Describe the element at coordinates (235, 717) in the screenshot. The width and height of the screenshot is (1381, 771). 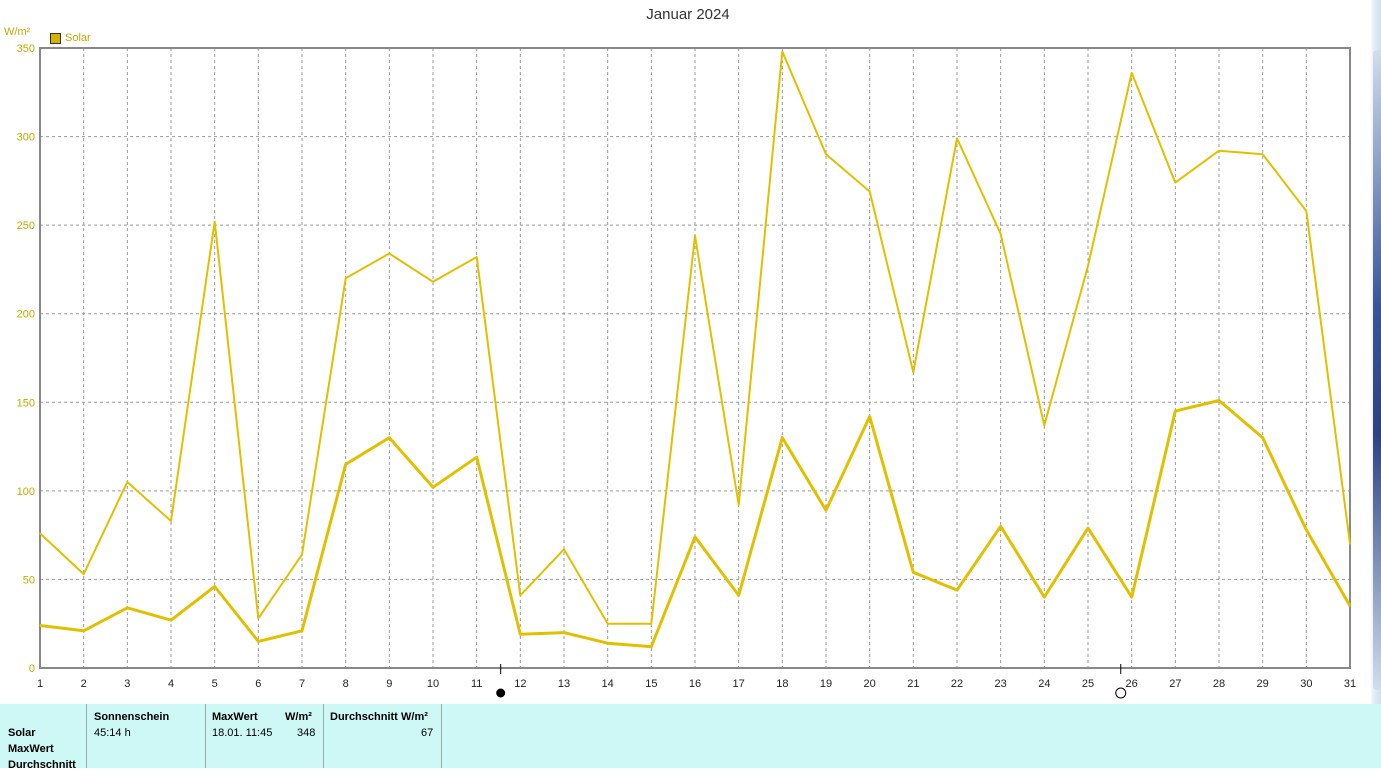
I see `maxwert-header: MaxWert` at that location.